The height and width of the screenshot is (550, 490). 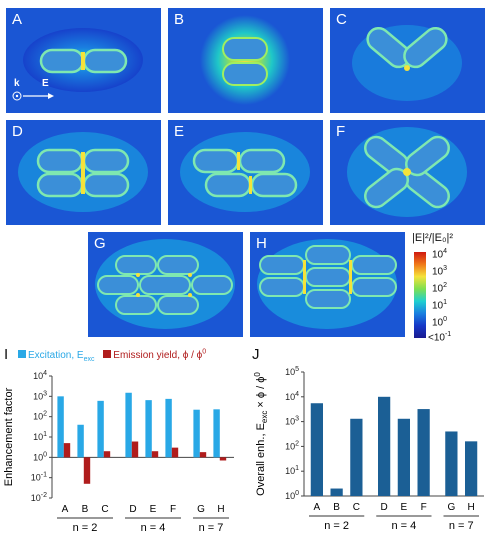 I want to click on panel-e: E, so click(x=245, y=172).